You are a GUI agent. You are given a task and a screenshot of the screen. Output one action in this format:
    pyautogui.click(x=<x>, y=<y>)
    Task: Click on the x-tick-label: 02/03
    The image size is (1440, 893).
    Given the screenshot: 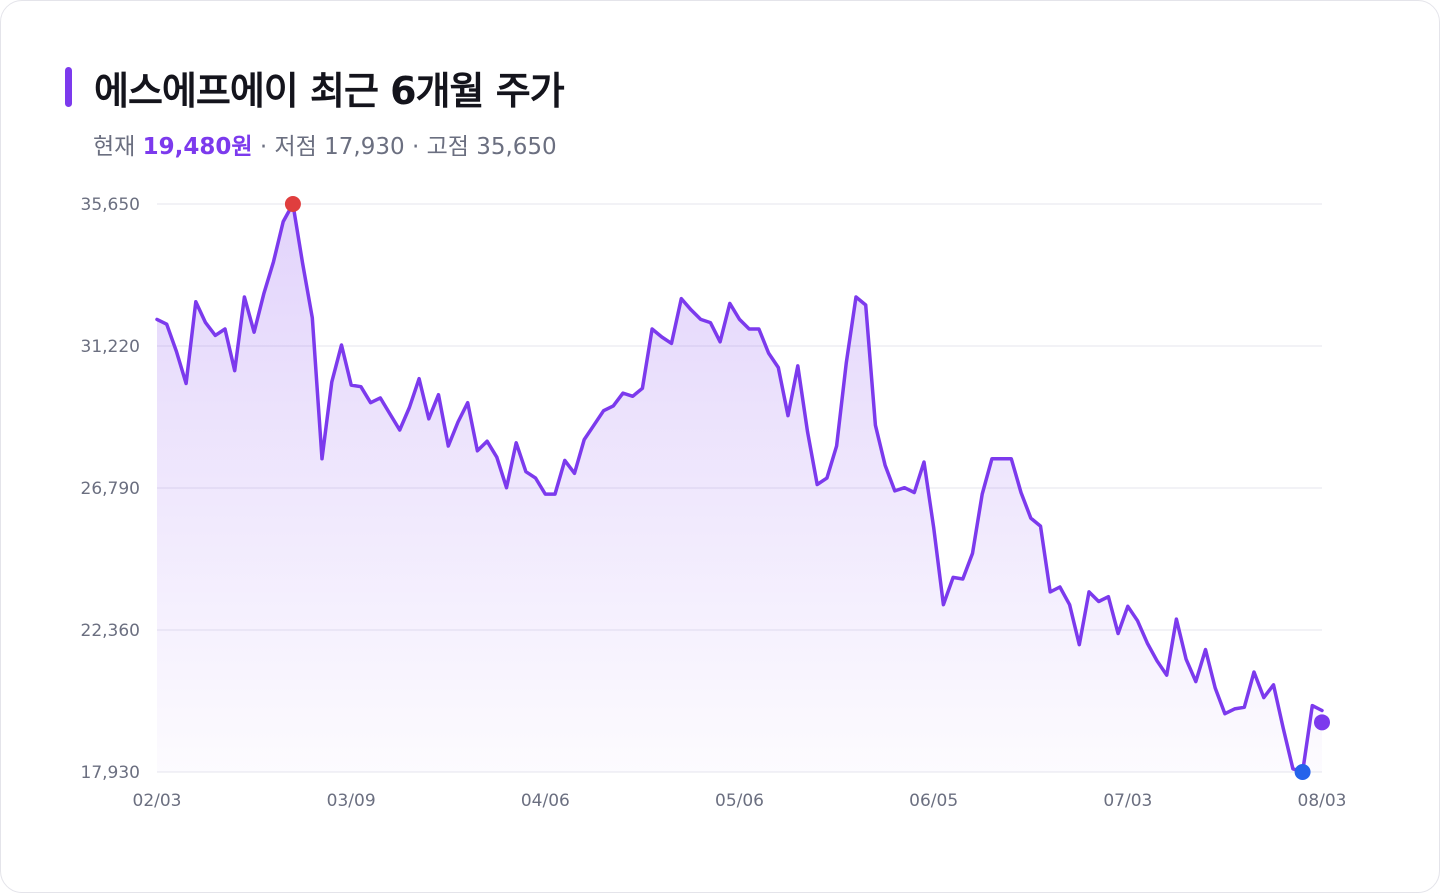 What is the action you would take?
    pyautogui.click(x=157, y=801)
    